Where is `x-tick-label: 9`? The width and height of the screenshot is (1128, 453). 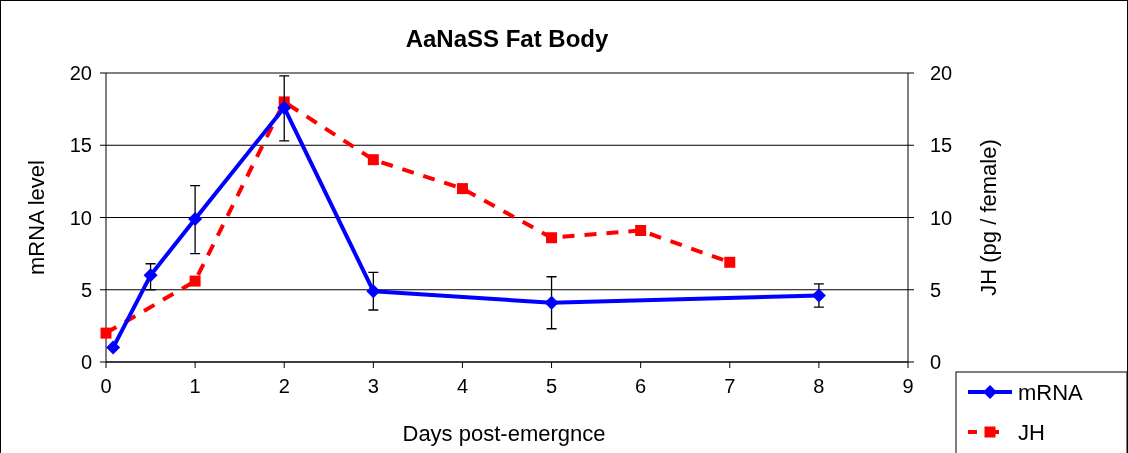 x-tick-label: 9 is located at coordinates (908, 386).